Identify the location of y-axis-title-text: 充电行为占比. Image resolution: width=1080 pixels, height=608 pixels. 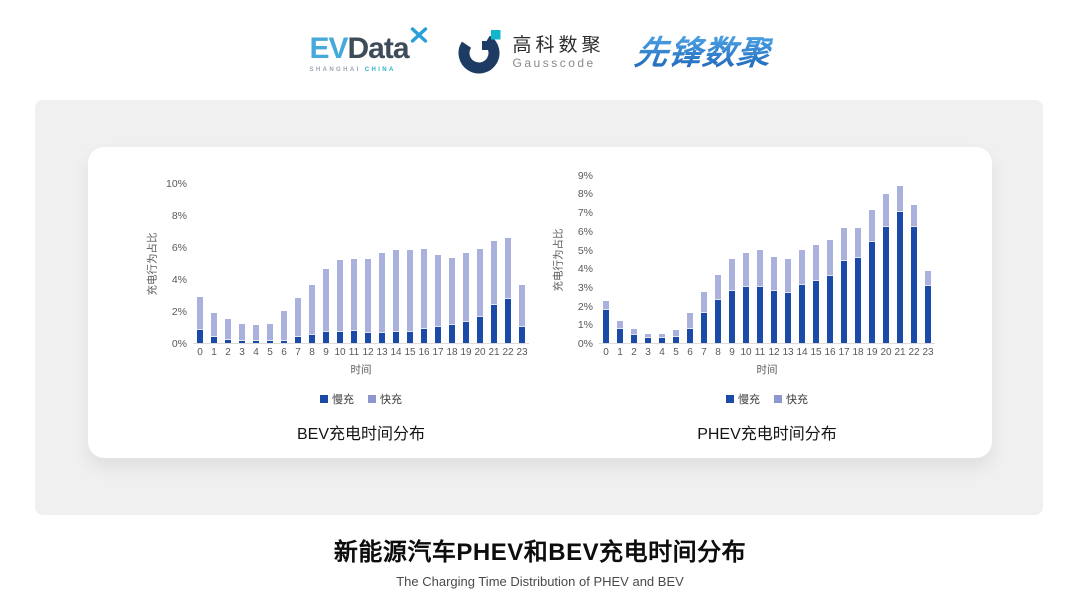
(558, 260).